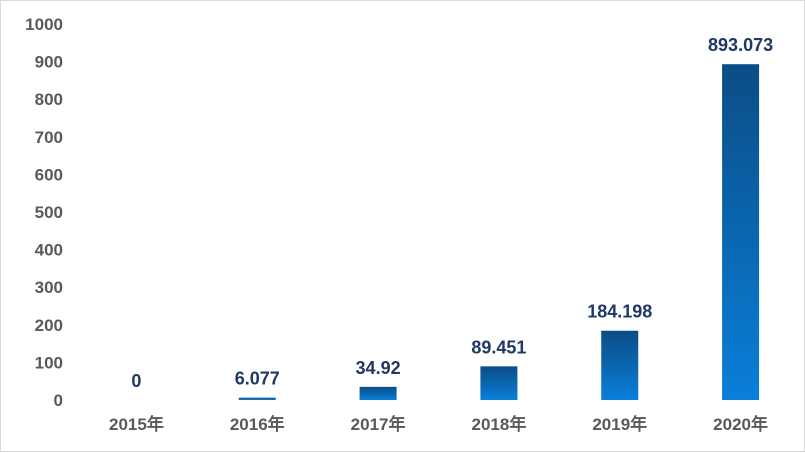 Image resolution: width=805 pixels, height=453 pixels. Describe the element at coordinates (498, 347) in the screenshot. I see `data-label: 89.451` at that location.